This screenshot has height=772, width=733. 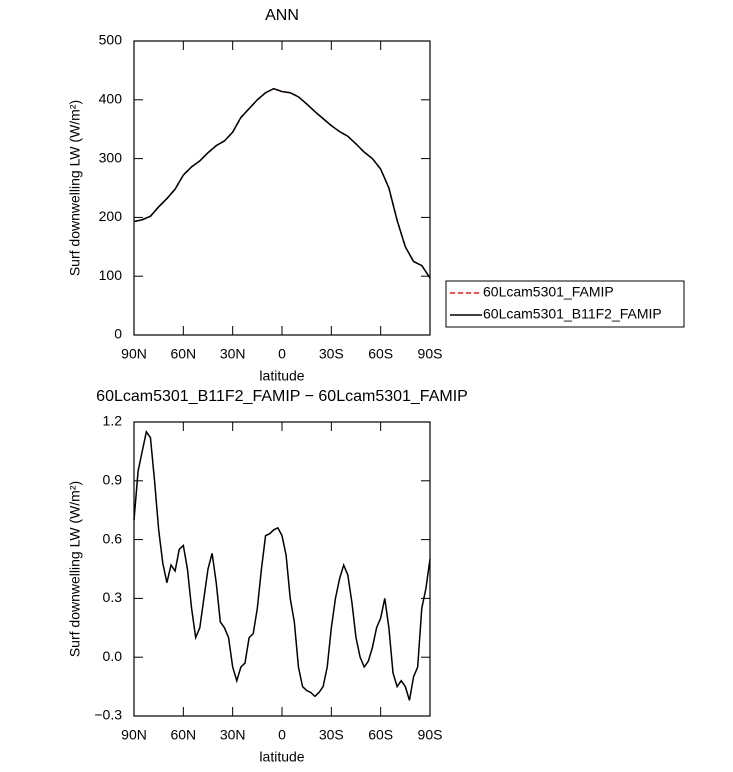 I want to click on y-tick-label: 0.0, so click(x=113, y=656).